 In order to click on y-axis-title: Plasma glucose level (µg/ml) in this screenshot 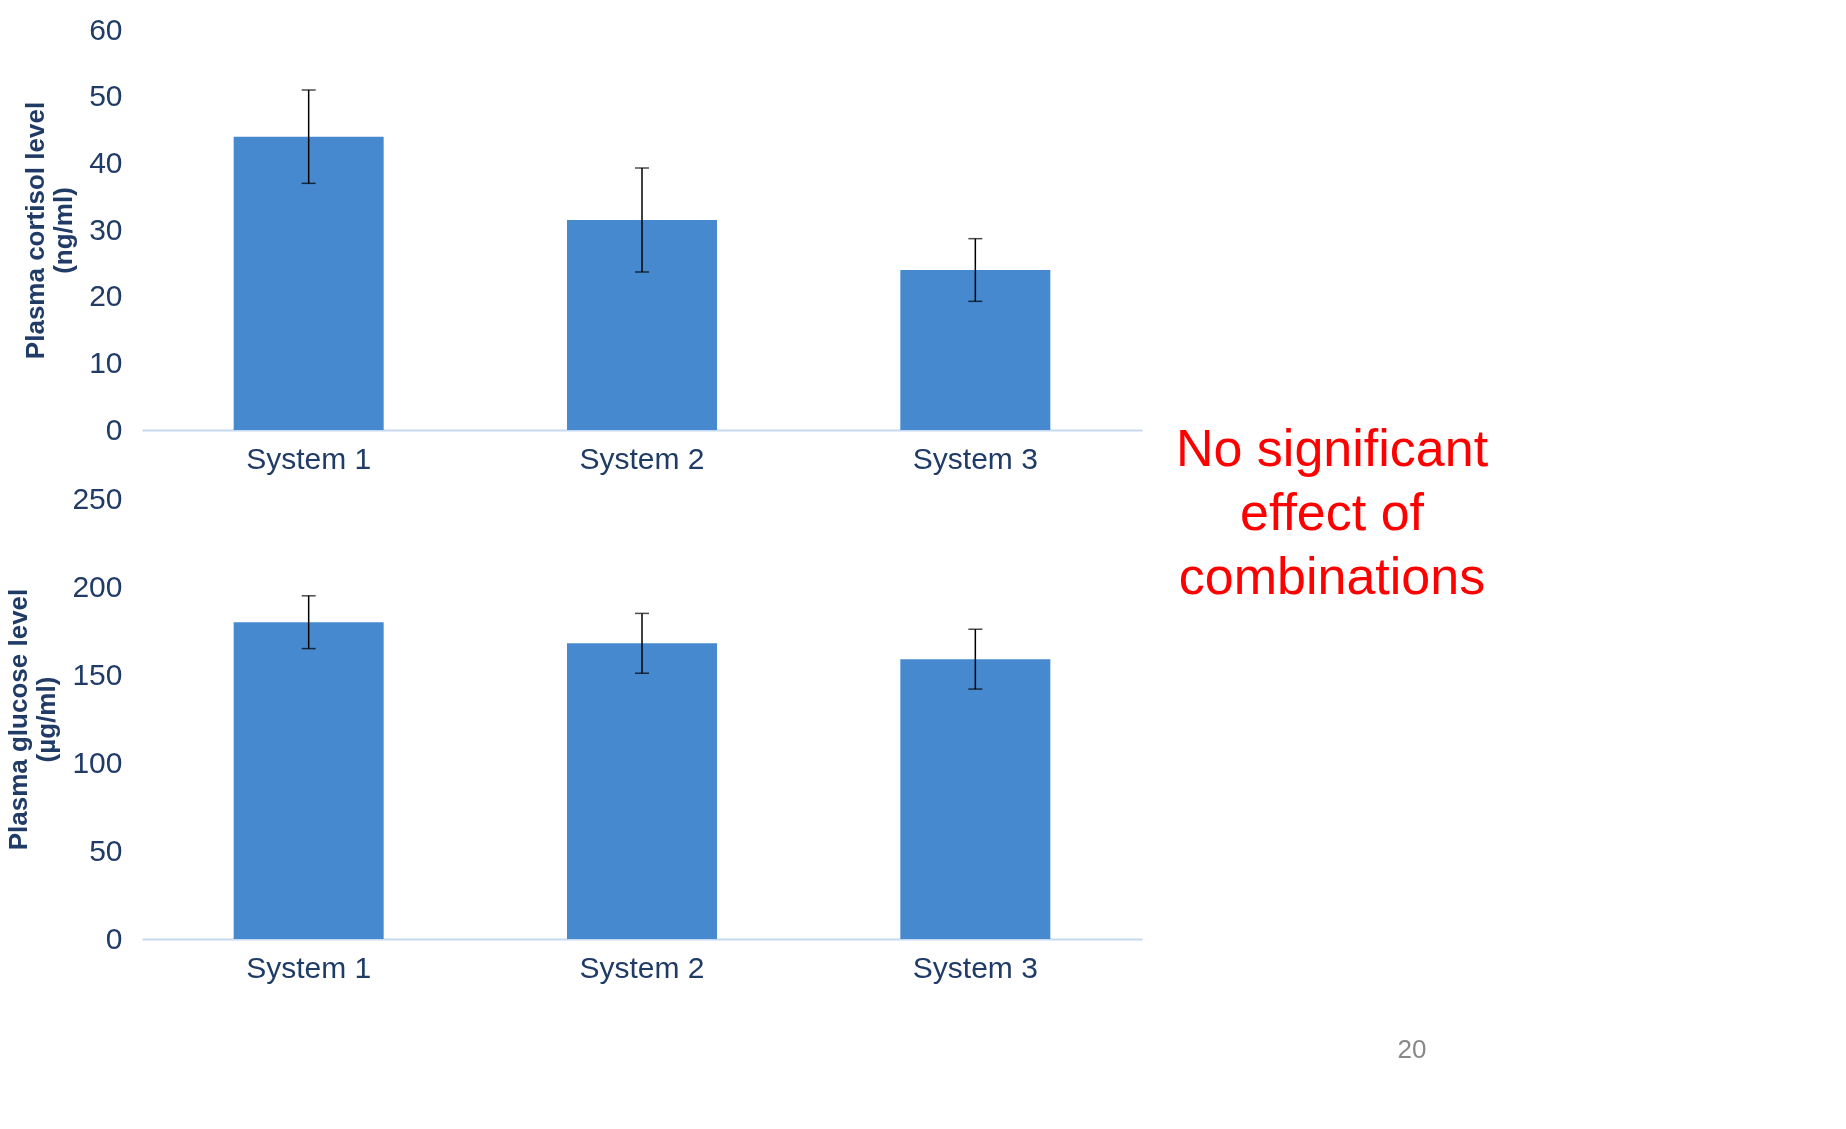, I will do `click(32, 719)`.